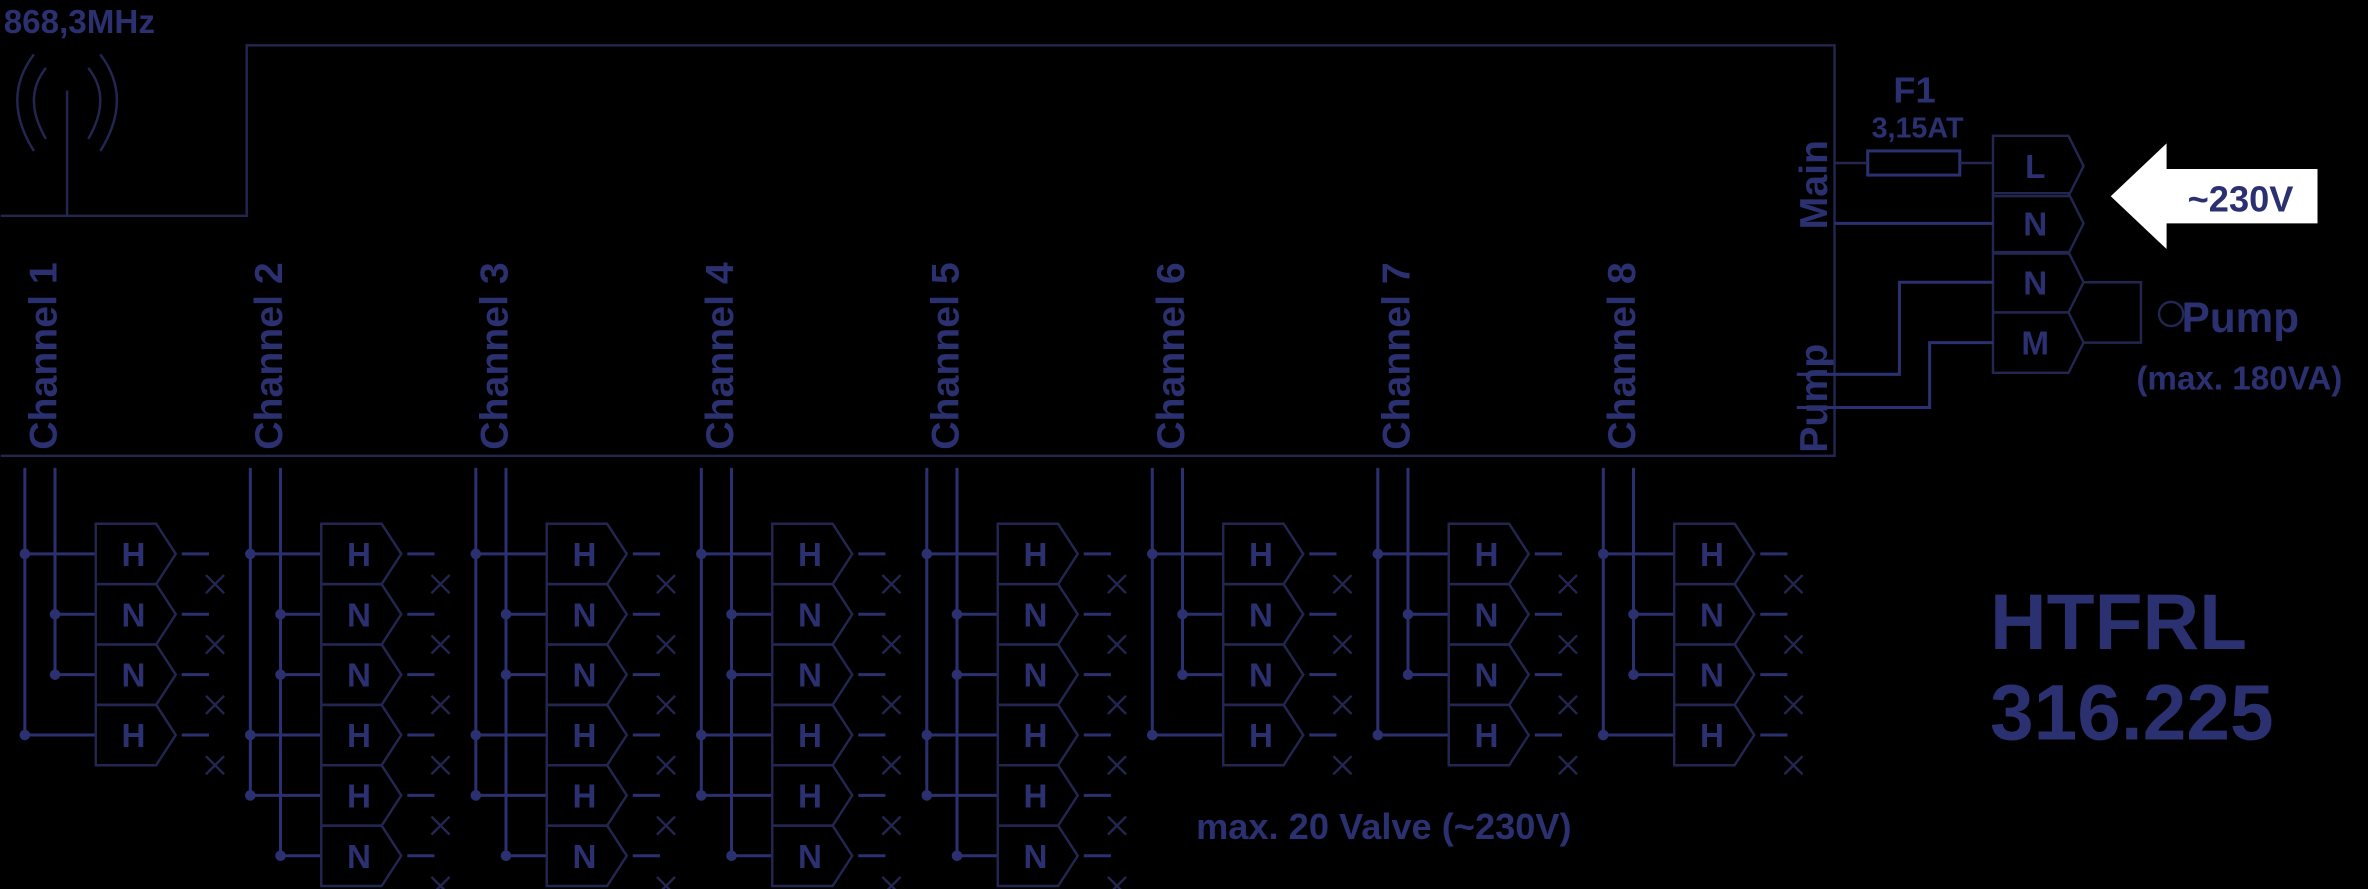  What do you see at coordinates (2118, 622) in the screenshot?
I see `model-name: HTFRL` at bounding box center [2118, 622].